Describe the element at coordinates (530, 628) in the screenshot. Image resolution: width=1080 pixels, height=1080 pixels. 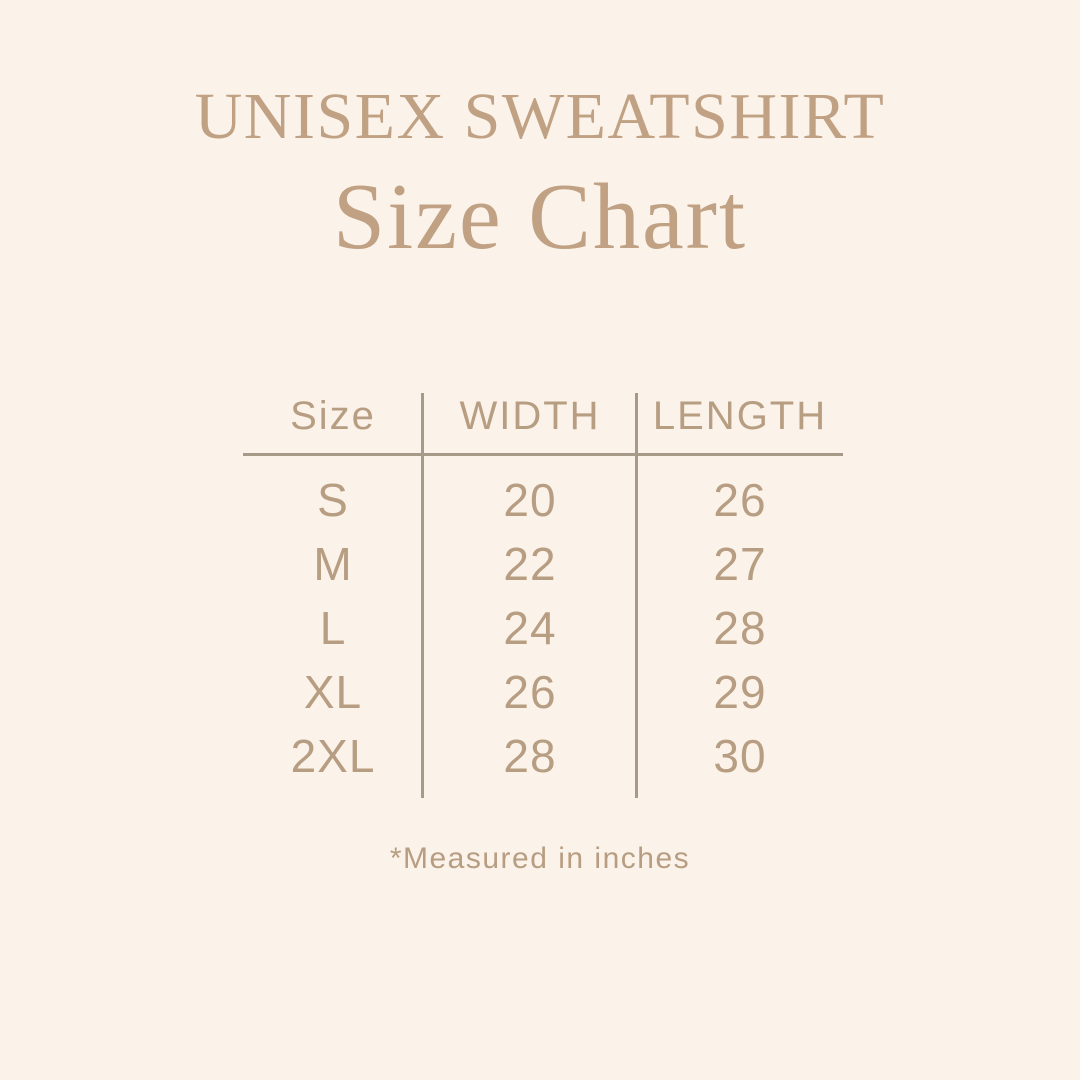
I see `width-cell: 24` at that location.